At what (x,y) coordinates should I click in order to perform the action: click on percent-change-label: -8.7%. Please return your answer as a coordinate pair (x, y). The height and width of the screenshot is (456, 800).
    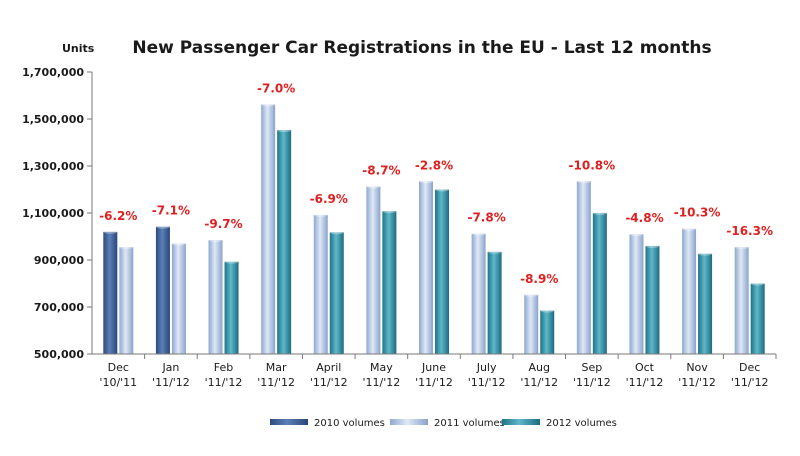
    Looking at the image, I should click on (381, 170).